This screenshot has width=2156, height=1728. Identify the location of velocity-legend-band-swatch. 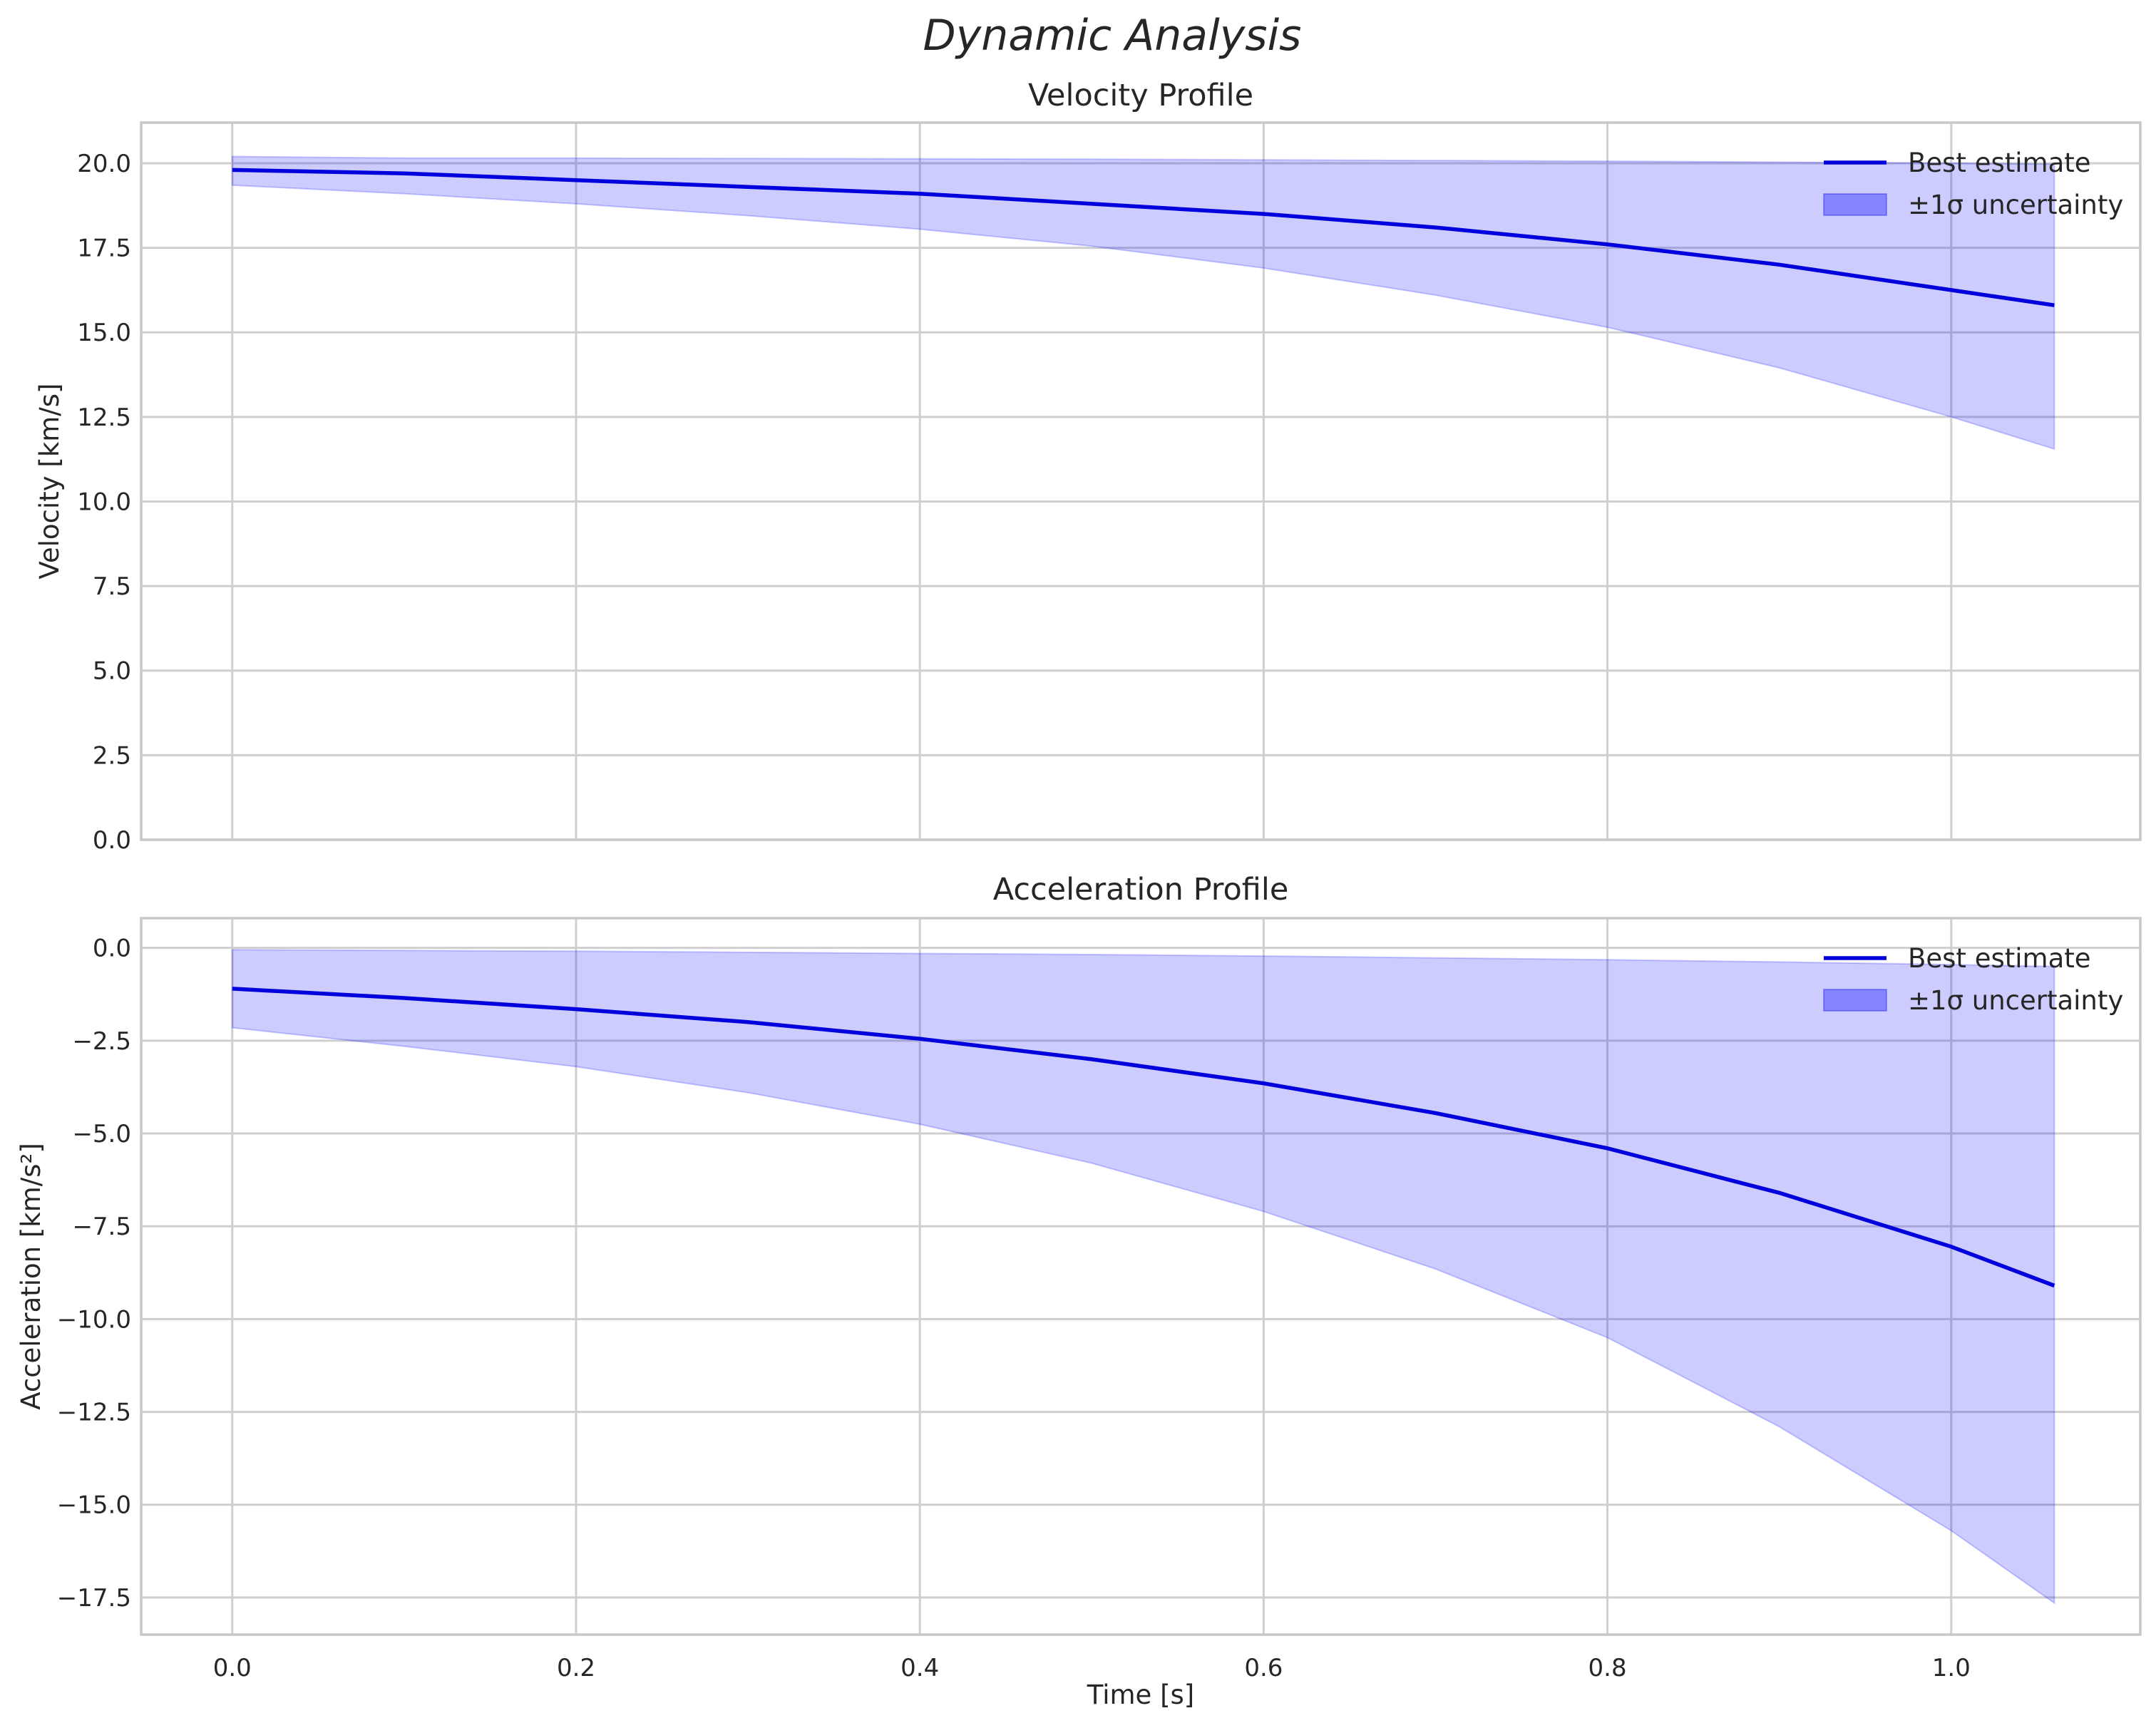
(1855, 204).